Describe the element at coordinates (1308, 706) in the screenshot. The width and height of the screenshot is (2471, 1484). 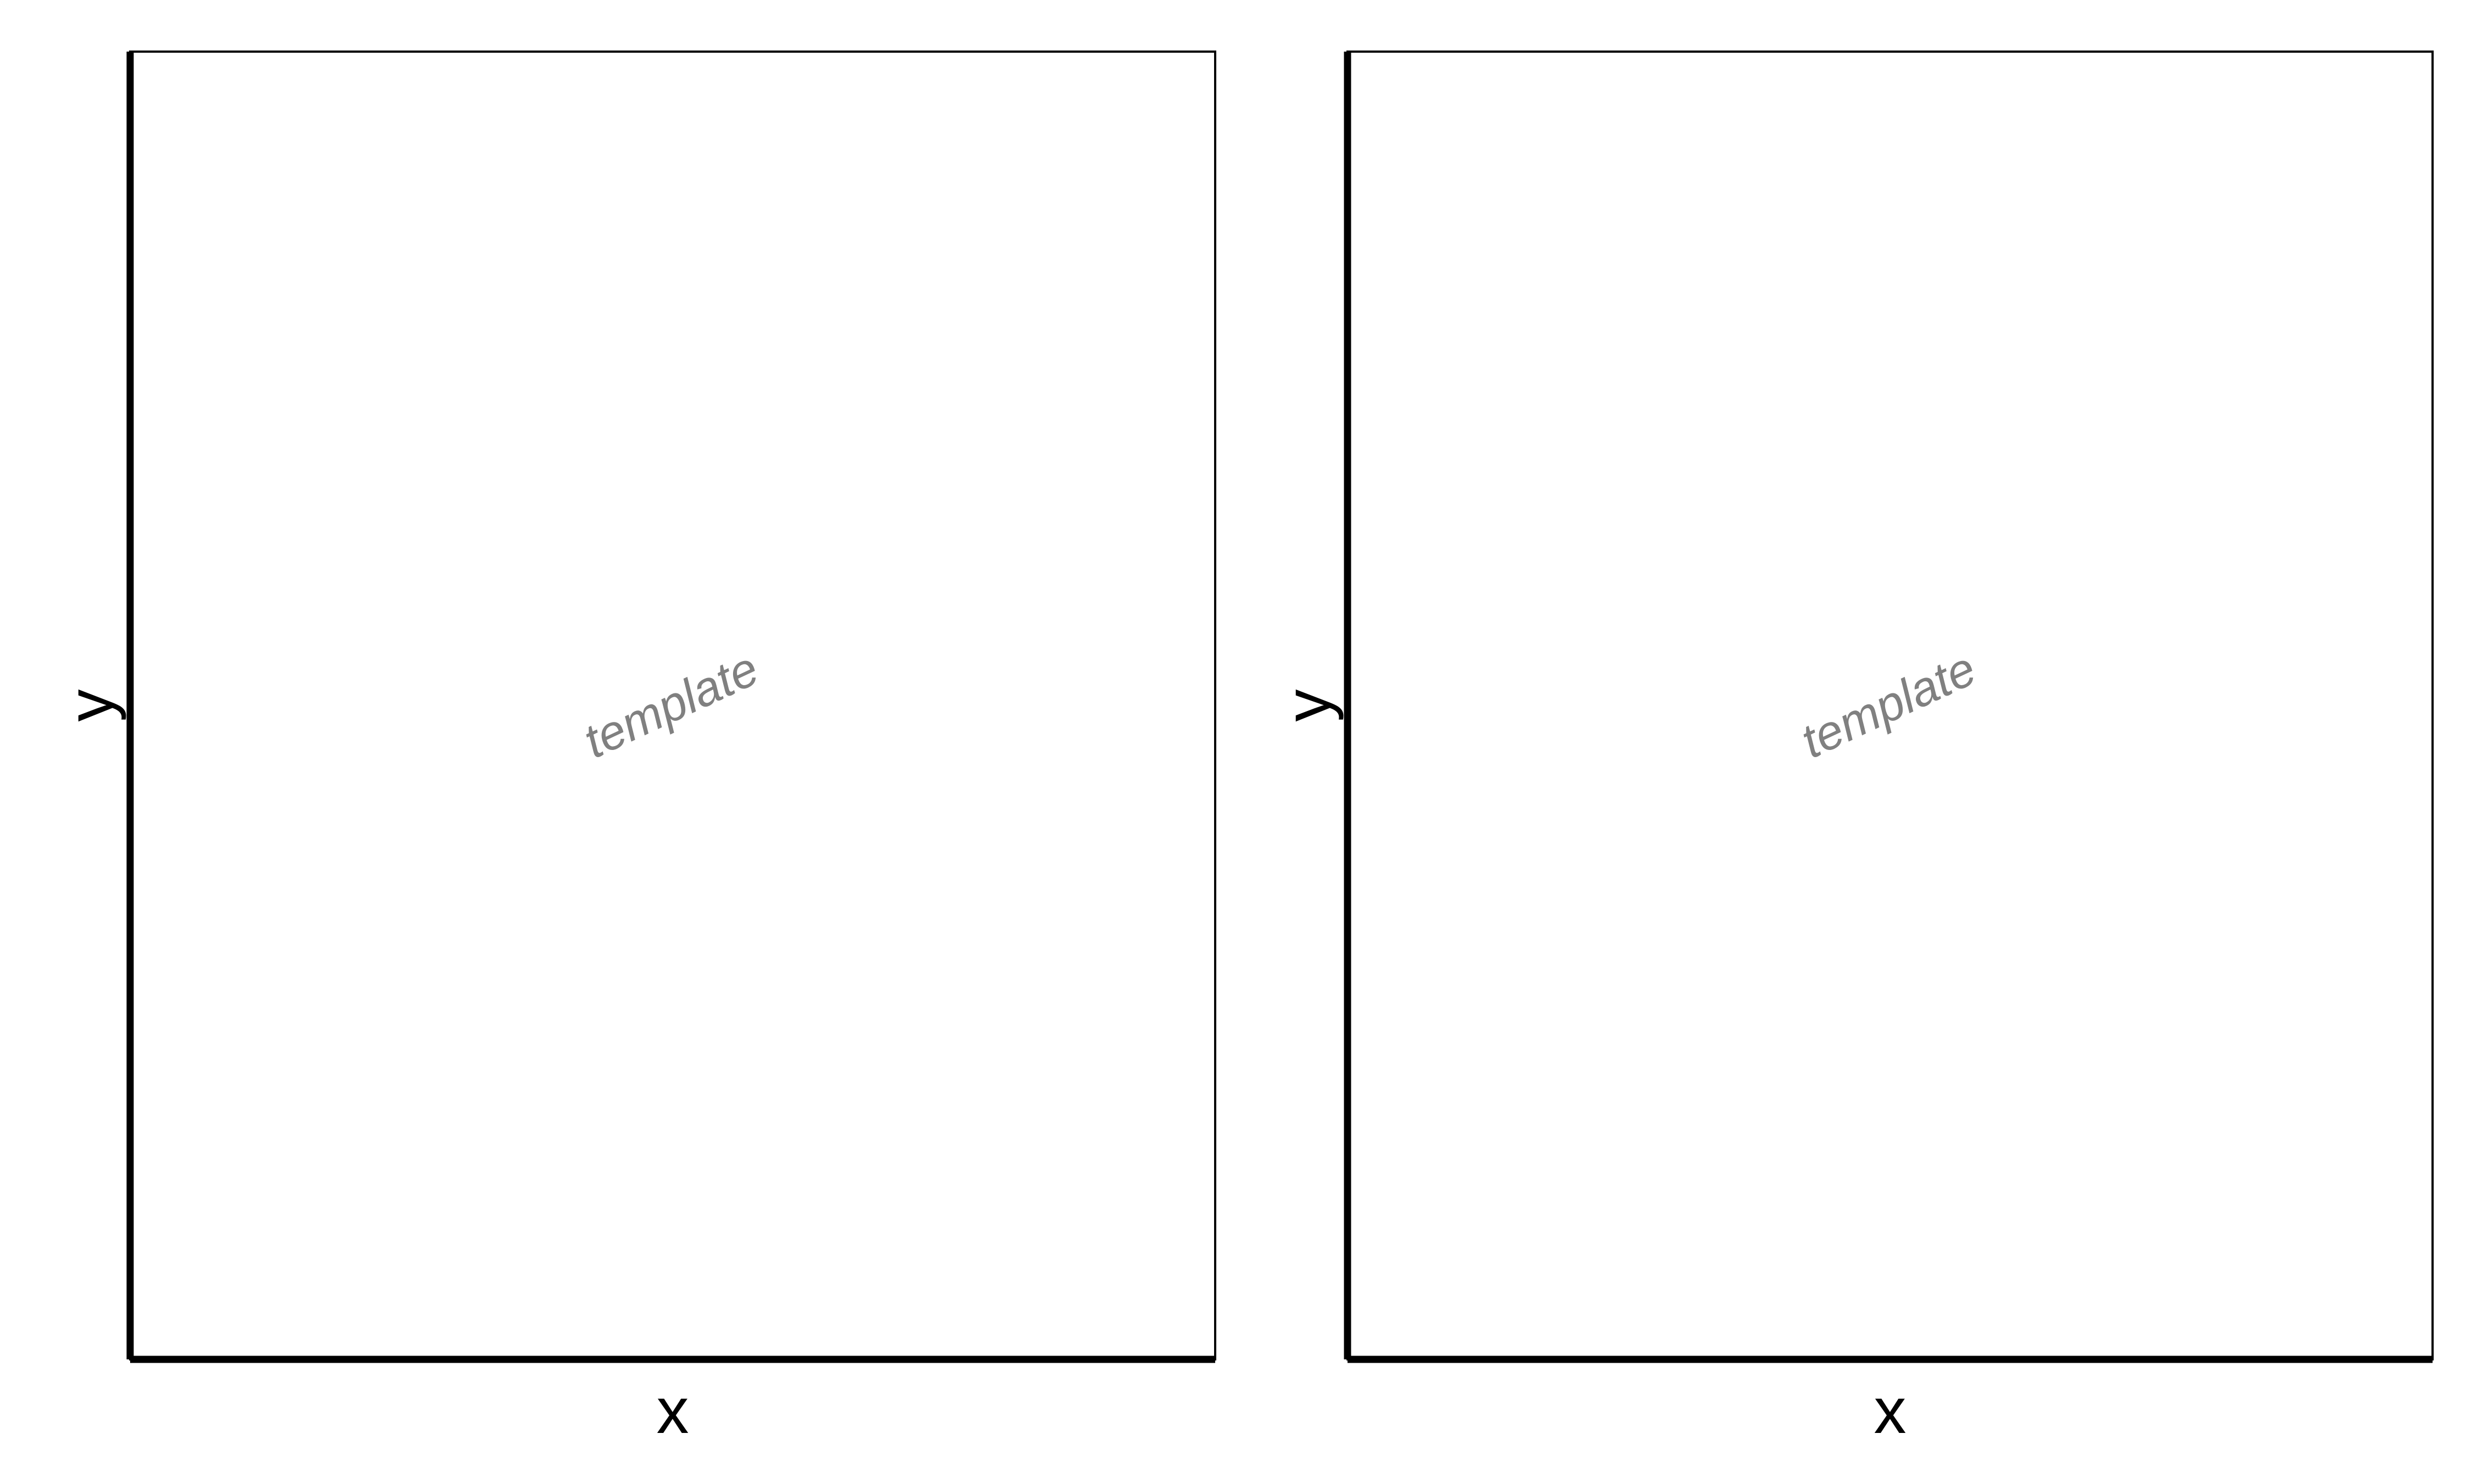
I see `panel-2-y-axis-label: y` at that location.